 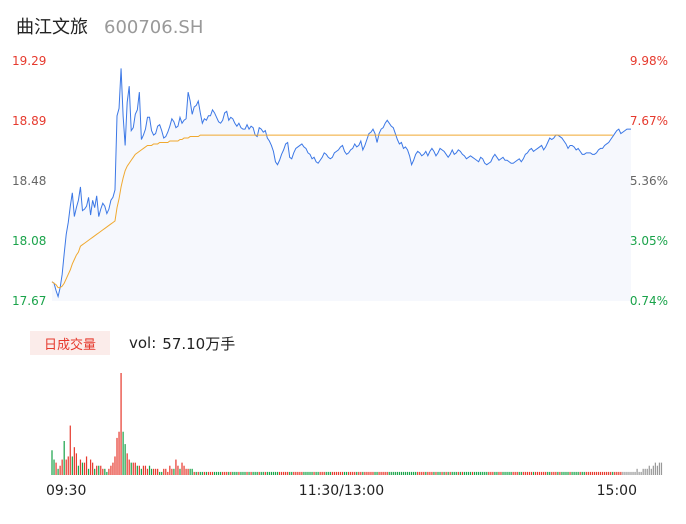 I want to click on volume-value: 57.10万手, so click(x=199, y=343).